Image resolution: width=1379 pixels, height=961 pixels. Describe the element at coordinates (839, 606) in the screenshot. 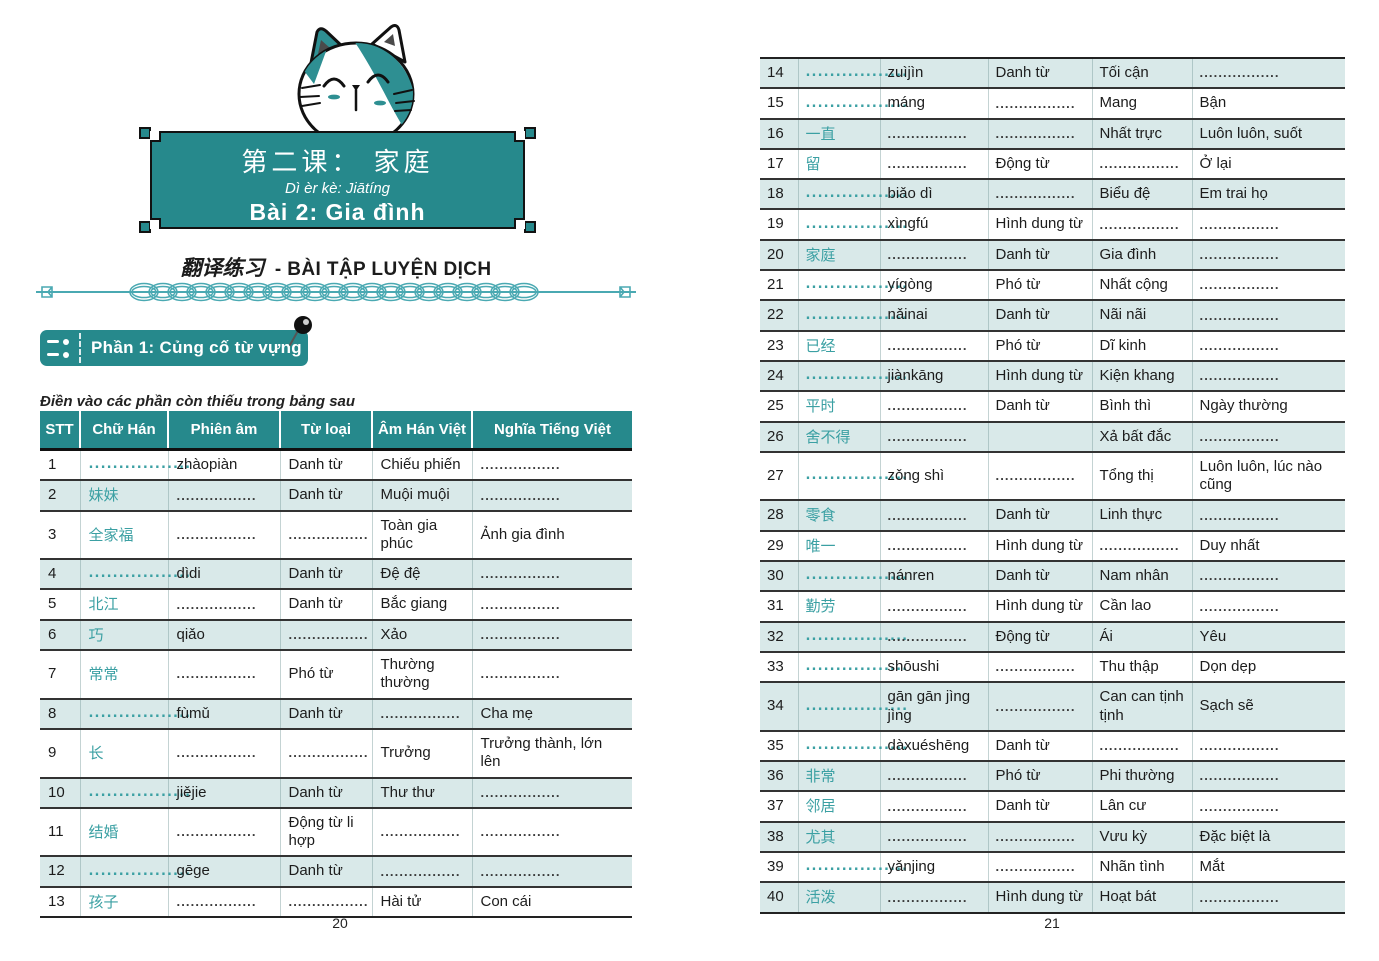

I see `cell-chu-han: 勤劳` at that location.